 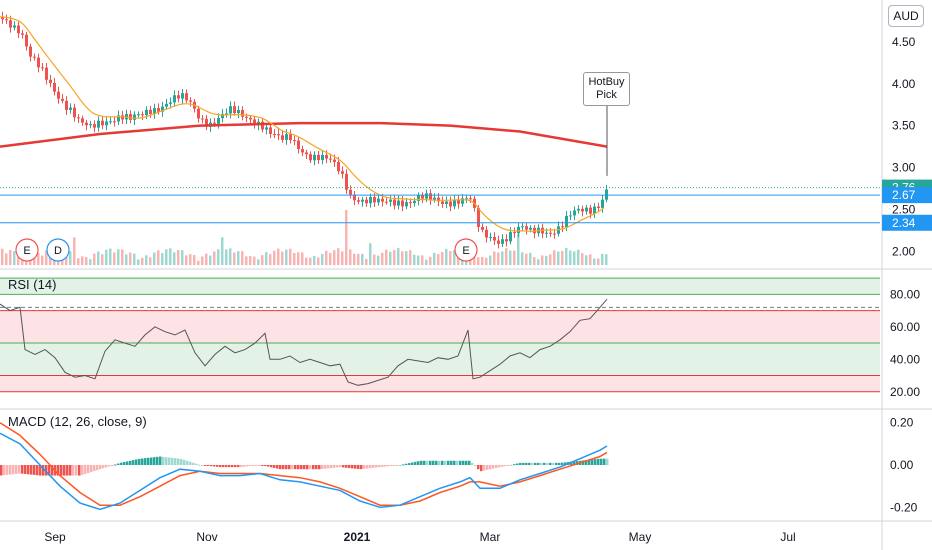 What do you see at coordinates (905, 294) in the screenshot?
I see `rsi-axis-label: 80.00` at bounding box center [905, 294].